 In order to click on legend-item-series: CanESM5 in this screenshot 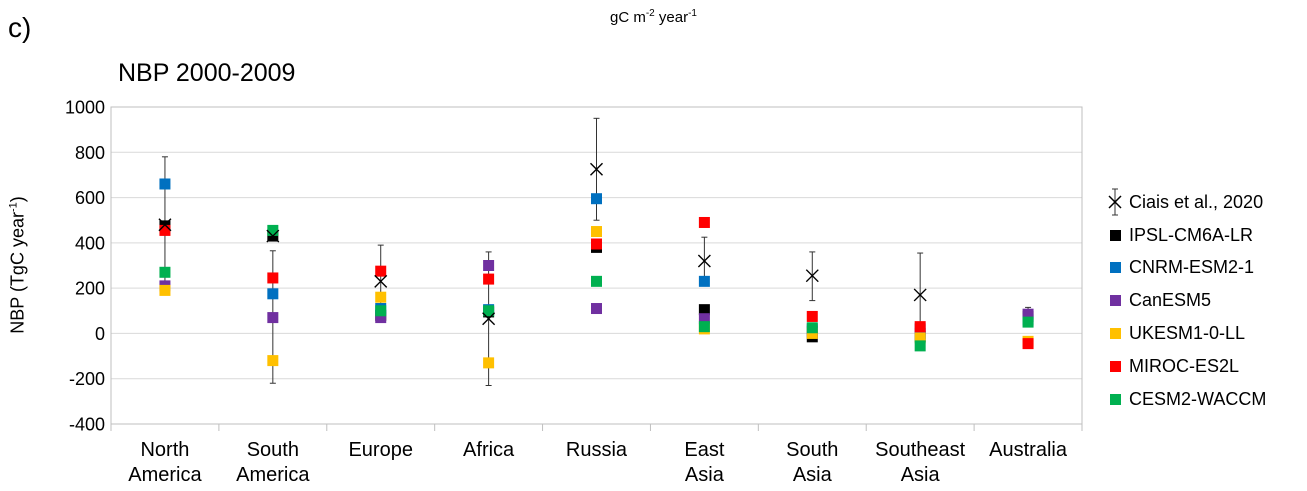, I will do `click(1185, 300)`.